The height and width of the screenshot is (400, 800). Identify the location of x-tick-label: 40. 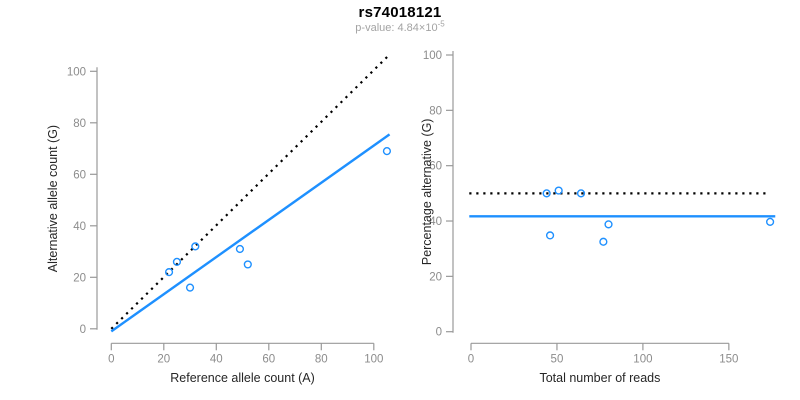
(216, 359).